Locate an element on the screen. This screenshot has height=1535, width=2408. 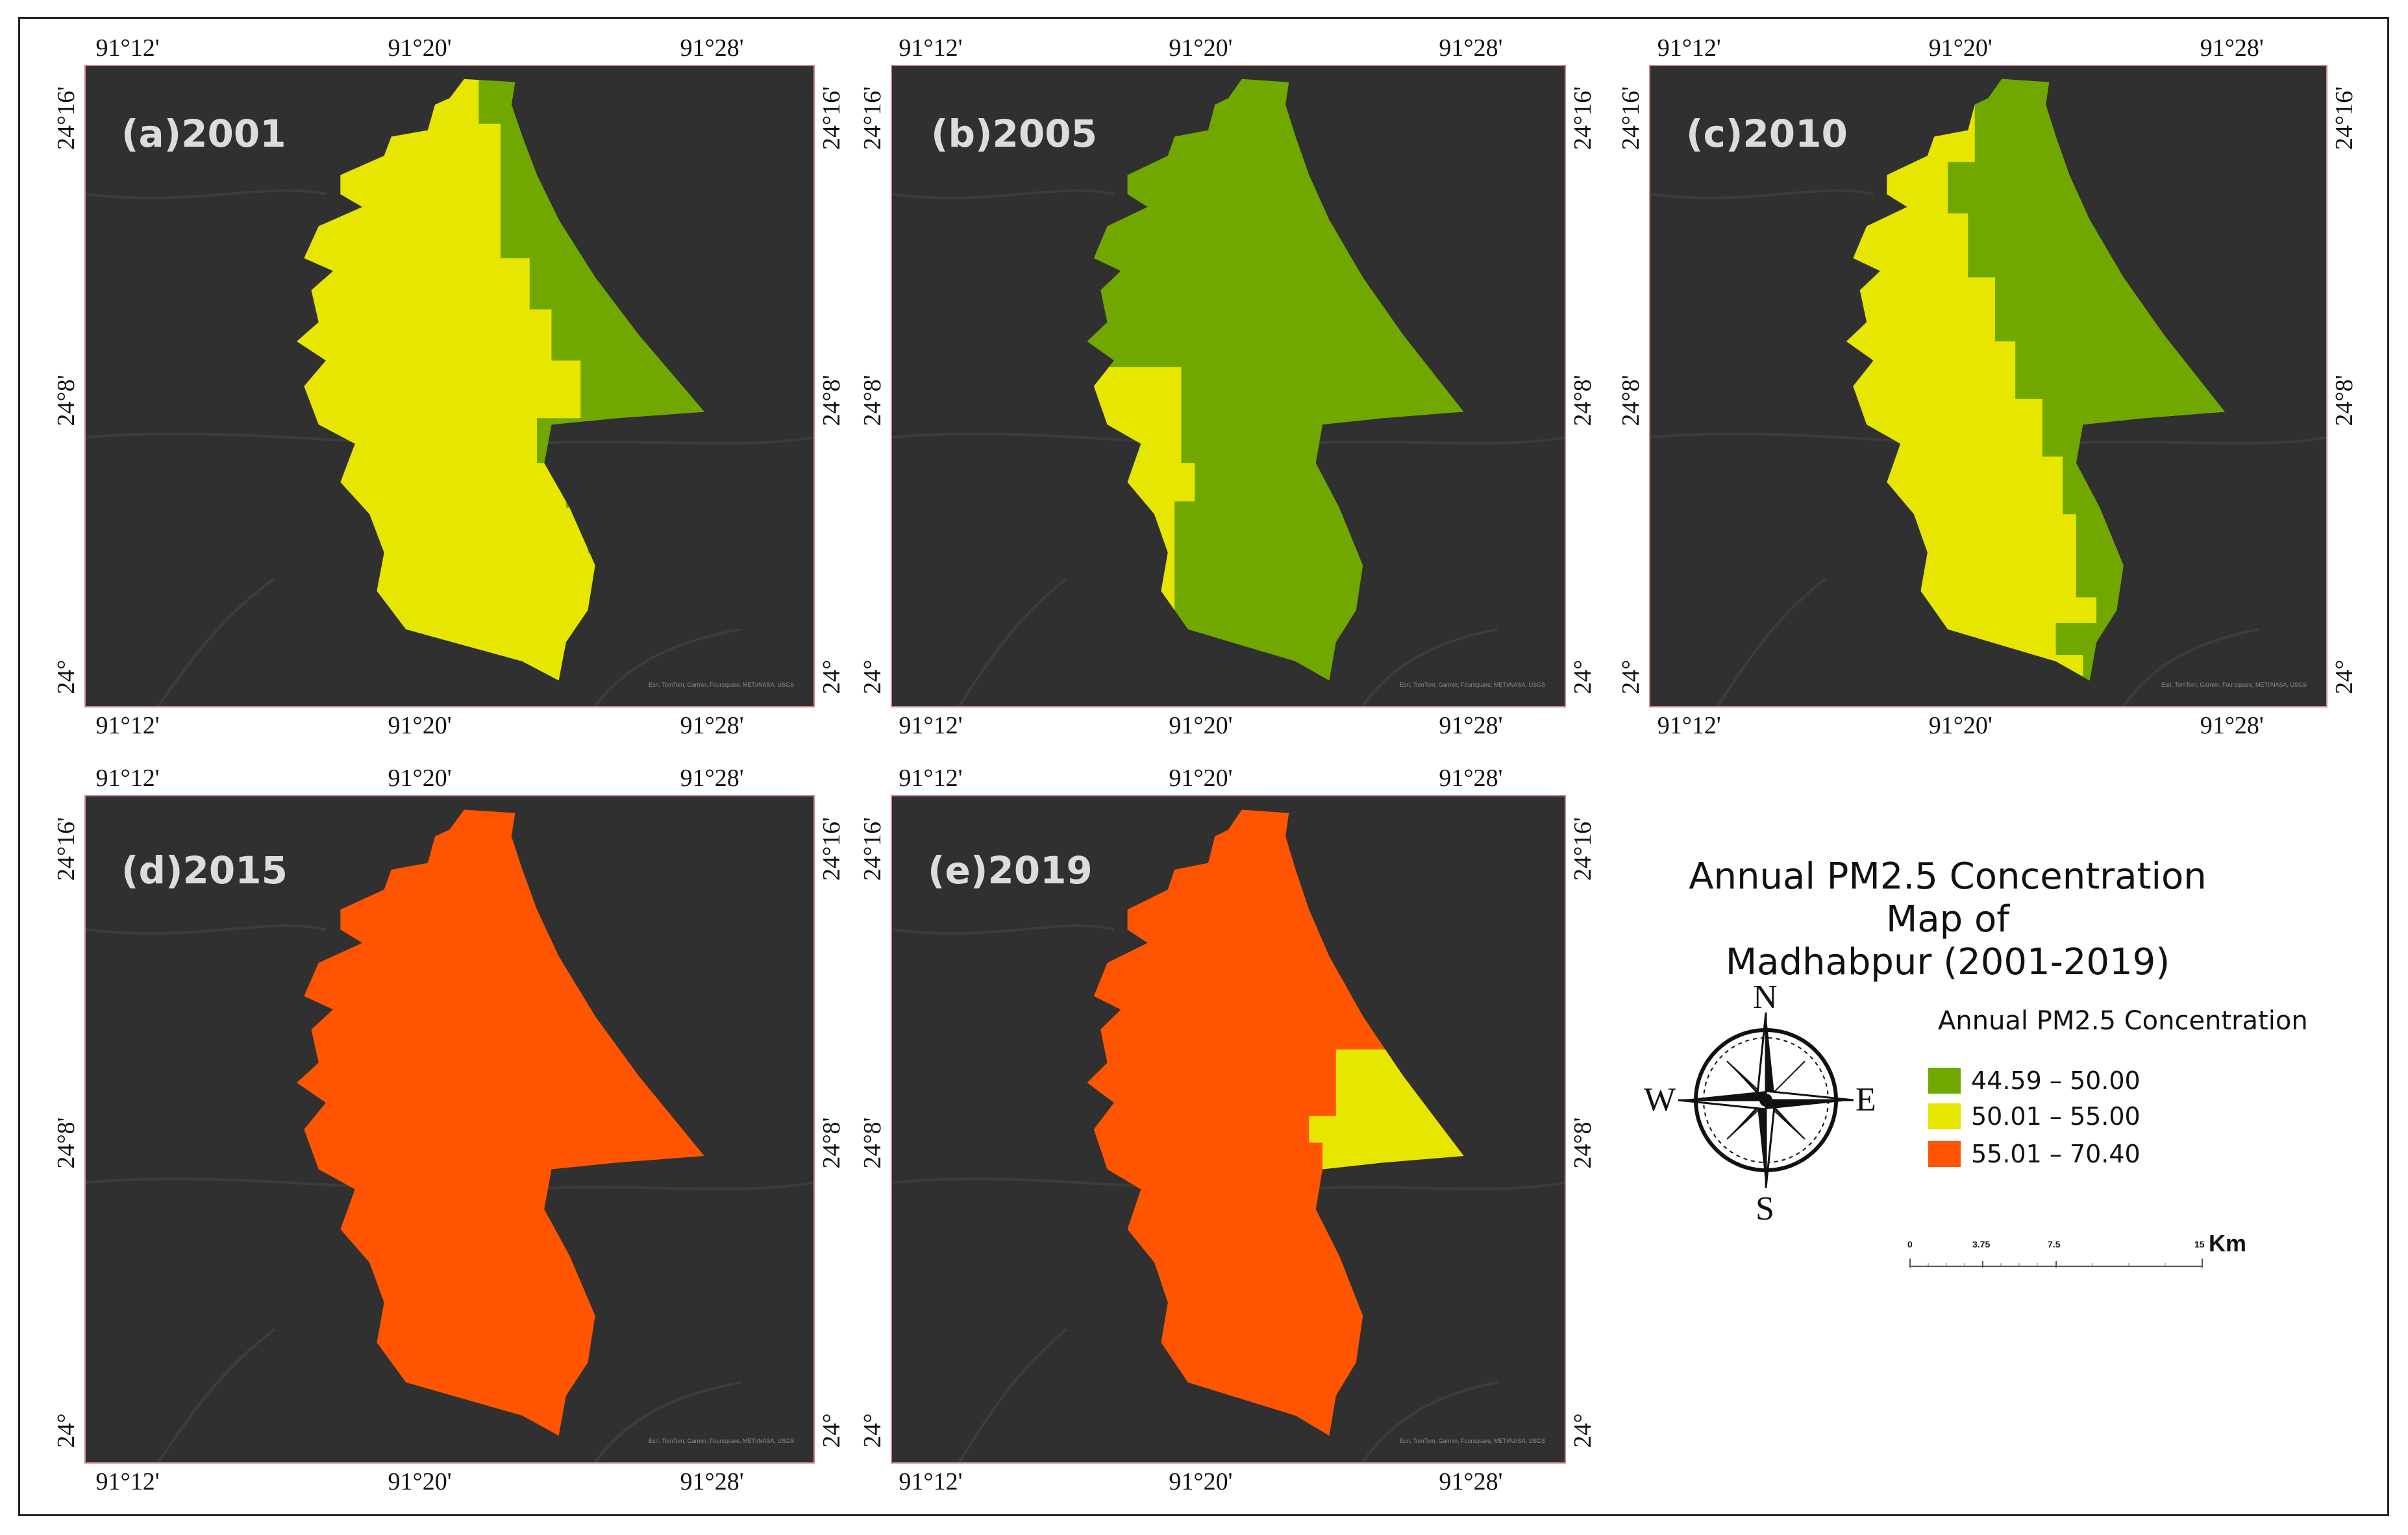
legend-label: 50.01 – 55.00 is located at coordinates (2056, 1116).